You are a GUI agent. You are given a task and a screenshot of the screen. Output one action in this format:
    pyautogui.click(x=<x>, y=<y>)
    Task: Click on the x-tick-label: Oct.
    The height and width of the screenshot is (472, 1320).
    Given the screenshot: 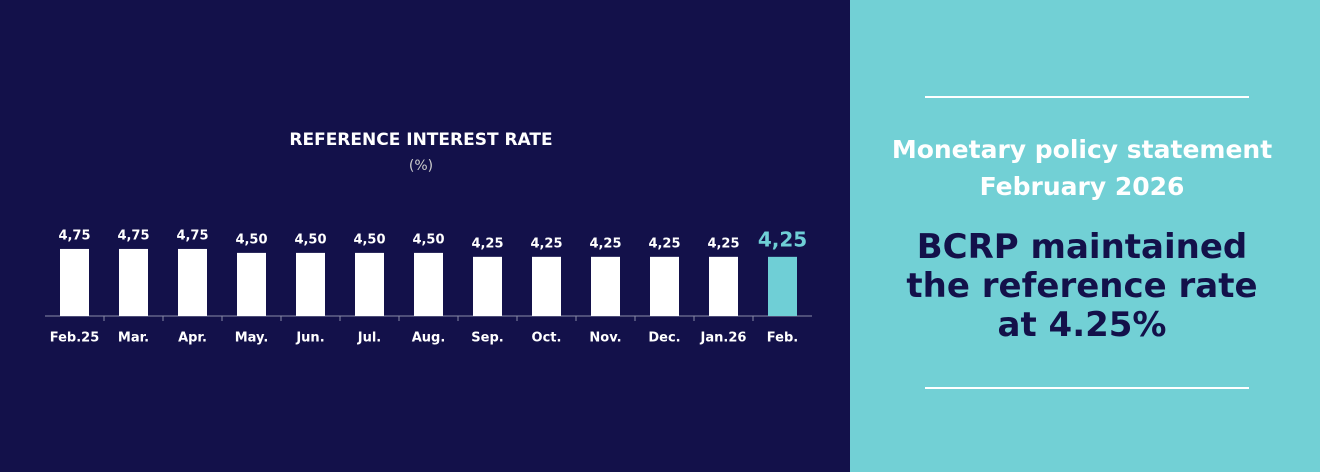 What is the action you would take?
    pyautogui.click(x=547, y=338)
    